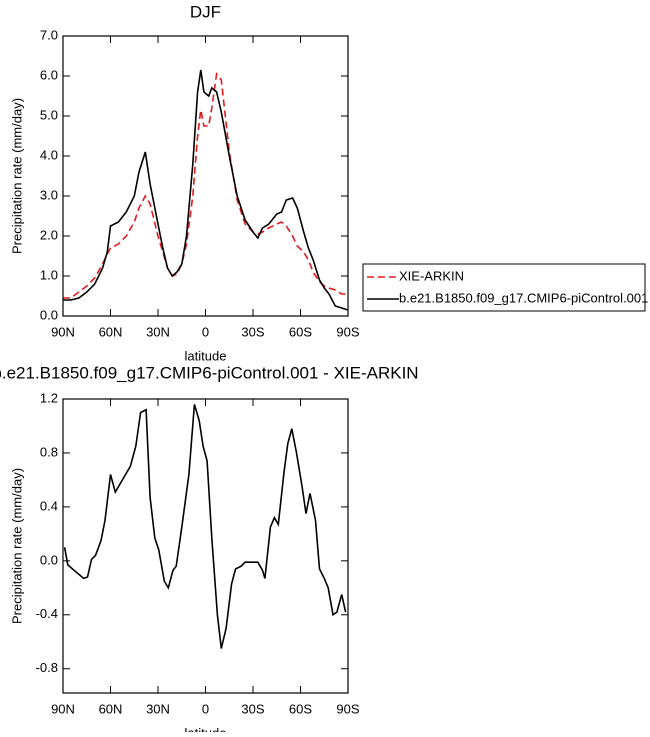  I want to click on legend-label: b.e21.B1850.f09_g17.CMIP6-piControl.001, so click(523, 297).